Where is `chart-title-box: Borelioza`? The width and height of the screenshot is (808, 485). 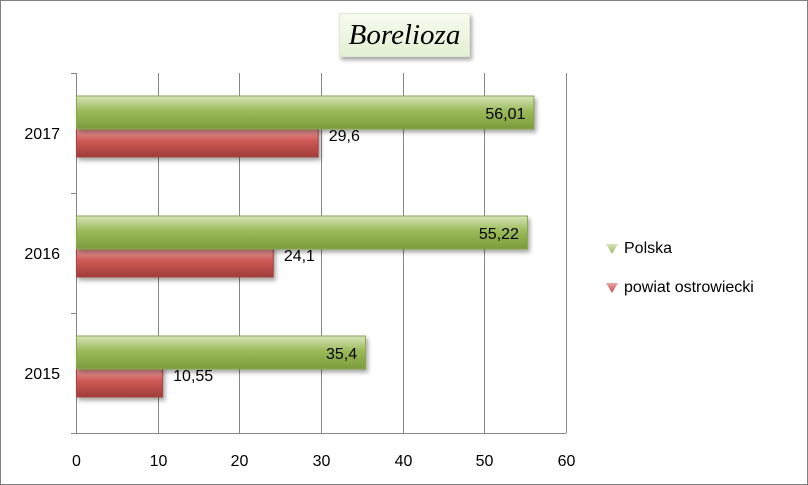
chart-title-box: Borelioza is located at coordinates (404, 35).